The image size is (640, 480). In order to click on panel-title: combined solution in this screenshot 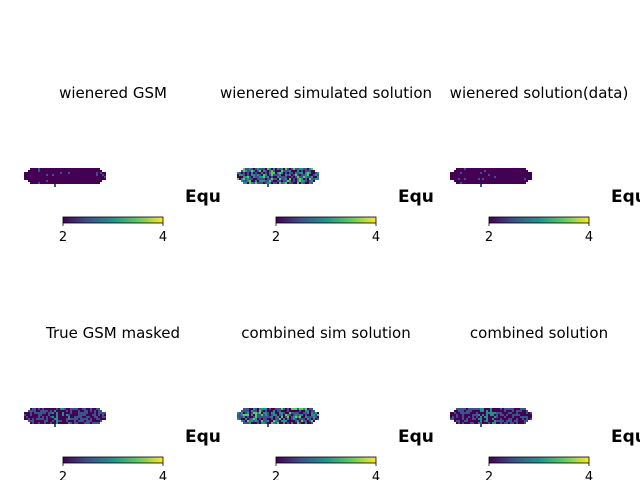, I will do `click(539, 333)`.